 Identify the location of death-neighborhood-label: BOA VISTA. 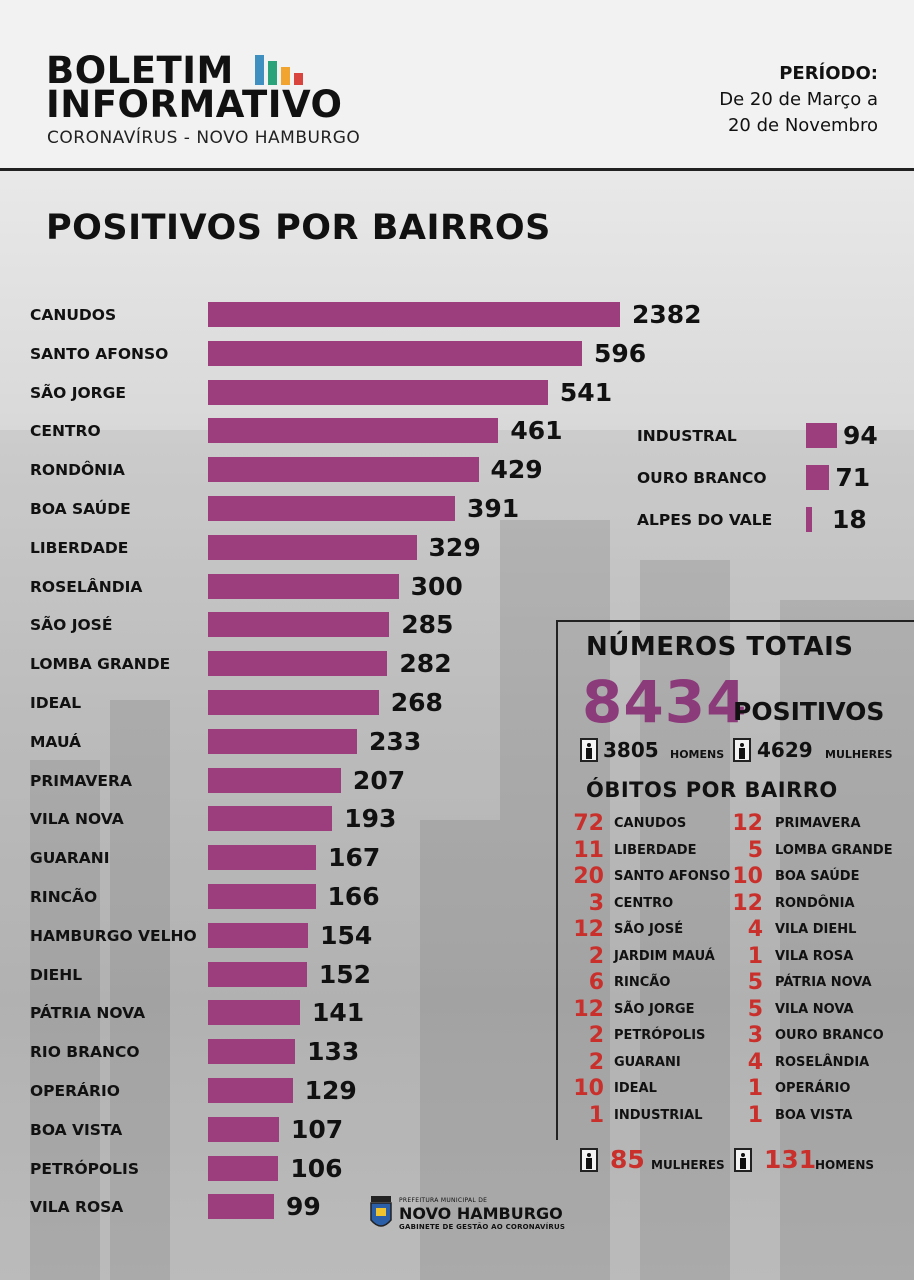
(814, 1115).